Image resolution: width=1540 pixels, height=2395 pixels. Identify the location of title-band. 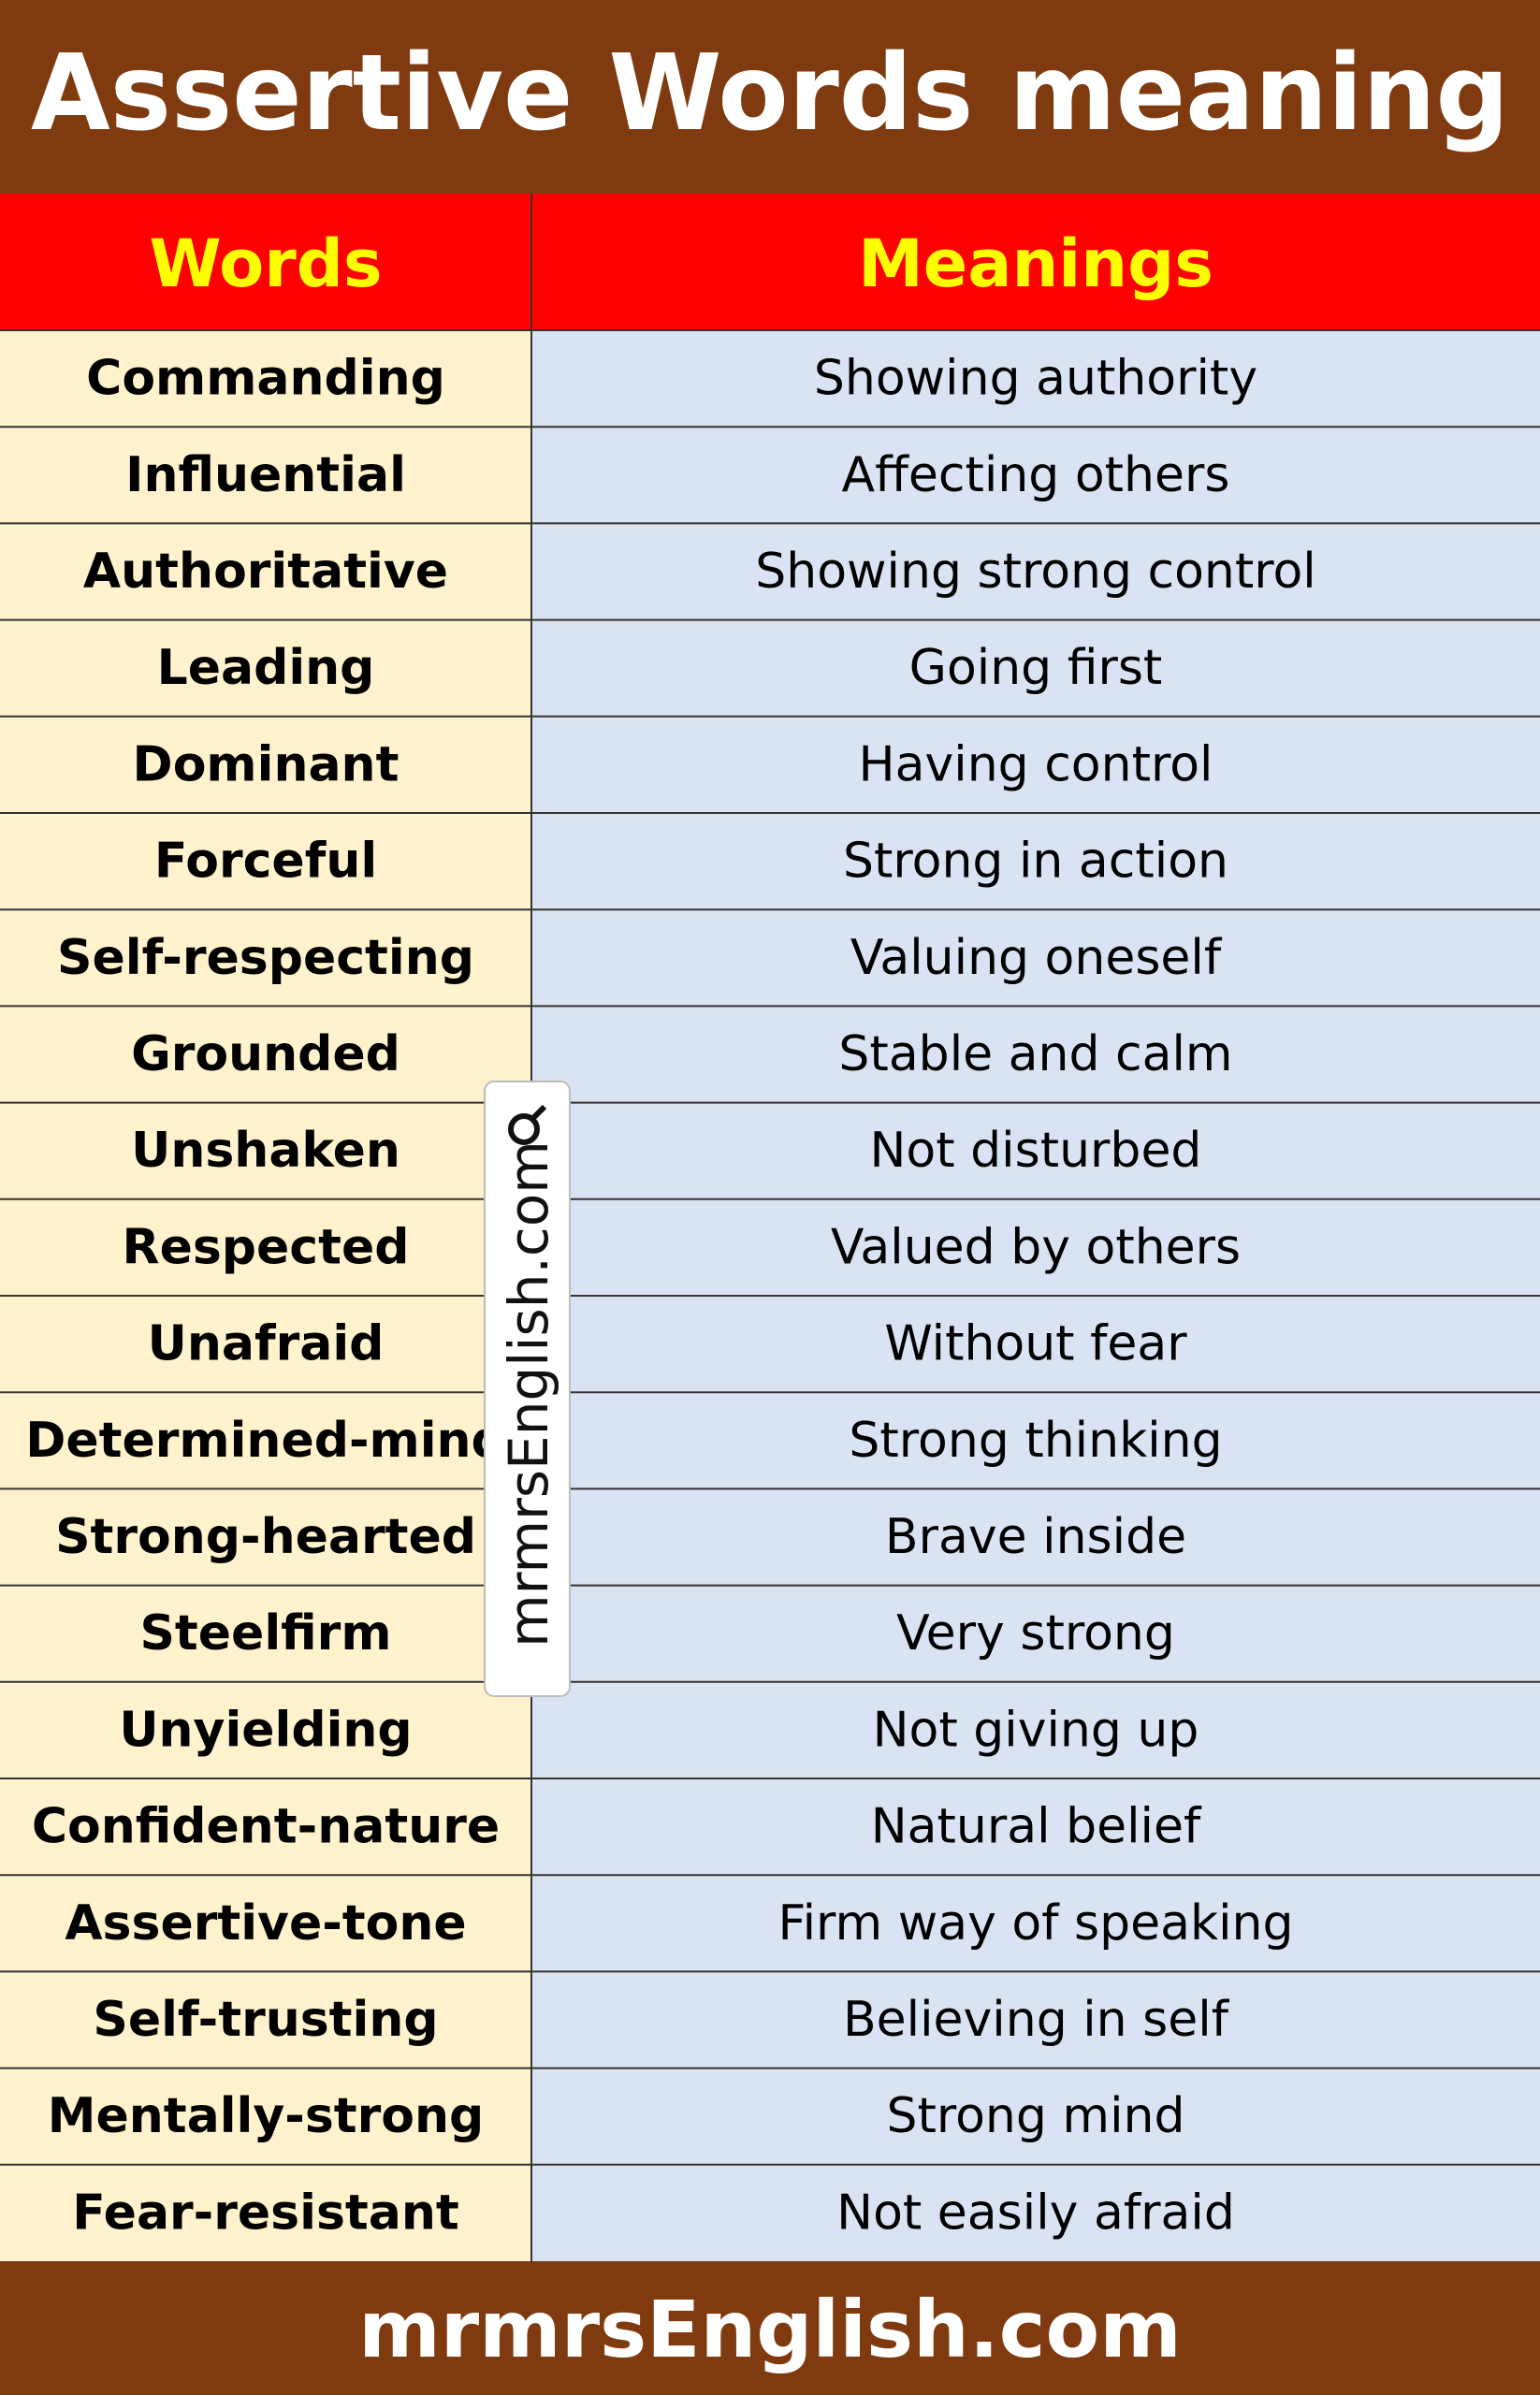
(770, 97).